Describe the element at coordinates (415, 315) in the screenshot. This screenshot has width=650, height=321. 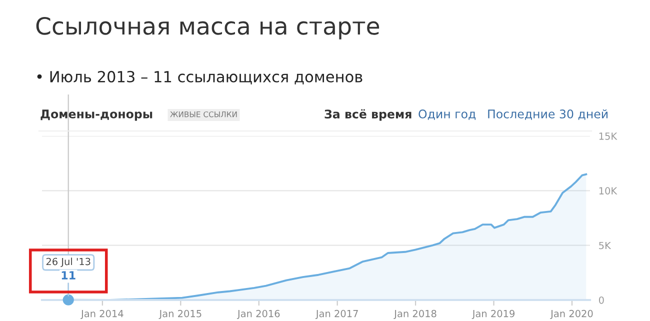
I see `x-tick-label: Jan 2018` at that location.